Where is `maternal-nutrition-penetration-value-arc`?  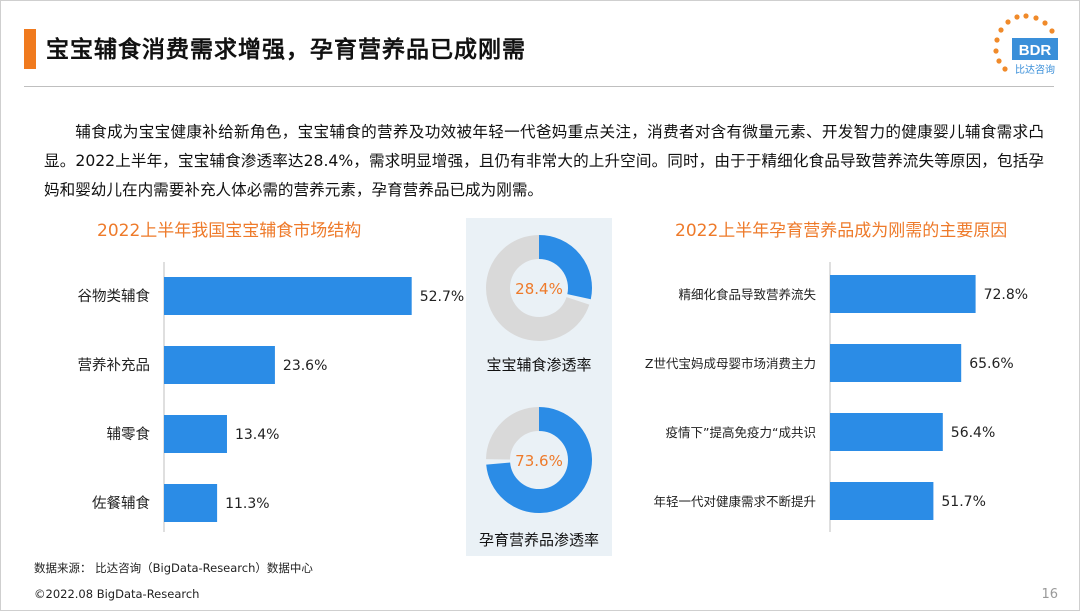
maternal-nutrition-penetration-value-arc is located at coordinates (539, 460).